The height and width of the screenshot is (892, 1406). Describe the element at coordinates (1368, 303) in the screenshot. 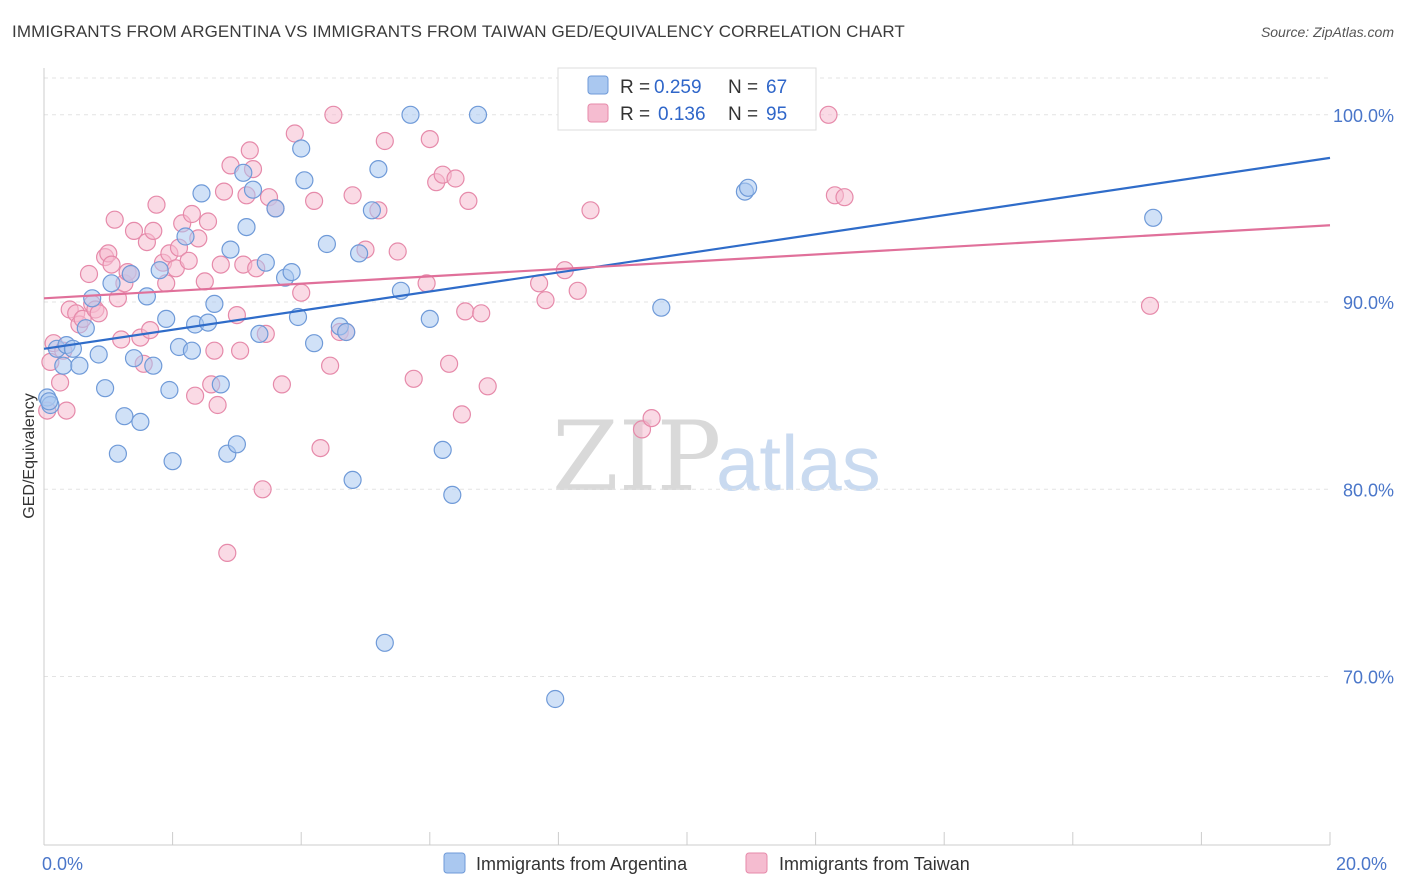

I see `y-tick-label-90: 90.0%` at that location.